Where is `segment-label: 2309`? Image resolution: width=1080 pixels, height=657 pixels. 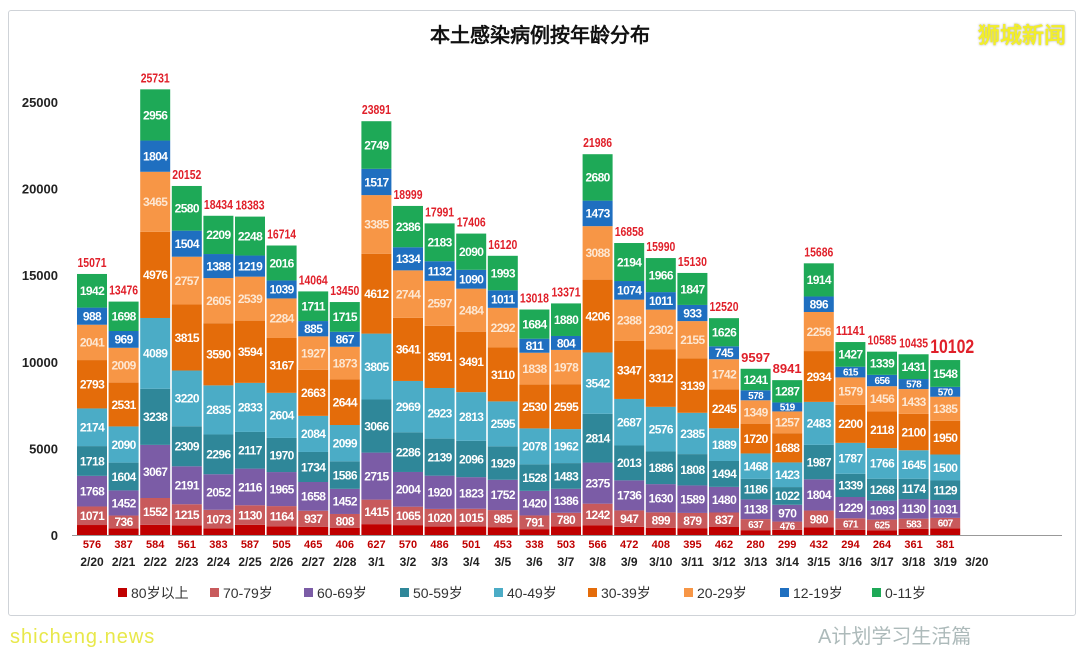 segment-label: 2309 is located at coordinates (187, 447).